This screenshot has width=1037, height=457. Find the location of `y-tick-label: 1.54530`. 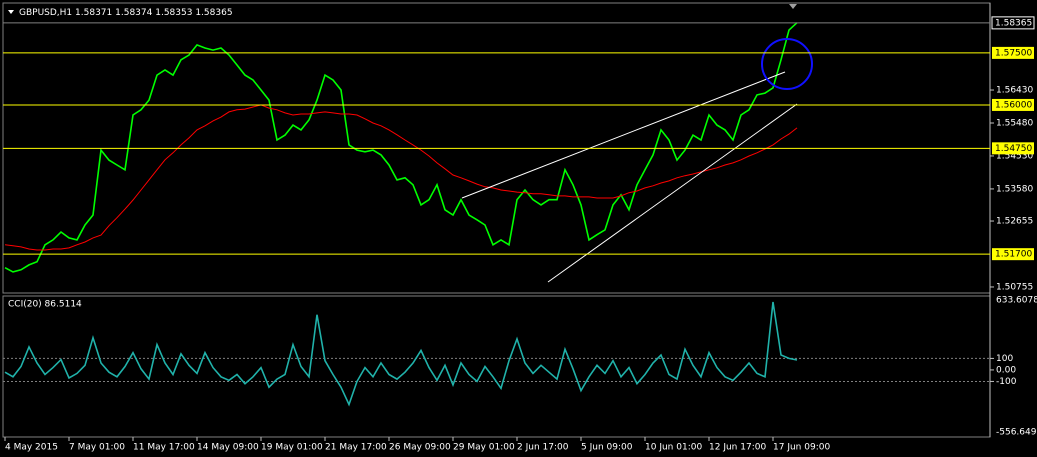

y-tick-label: 1.54530 is located at coordinates (1014, 156).